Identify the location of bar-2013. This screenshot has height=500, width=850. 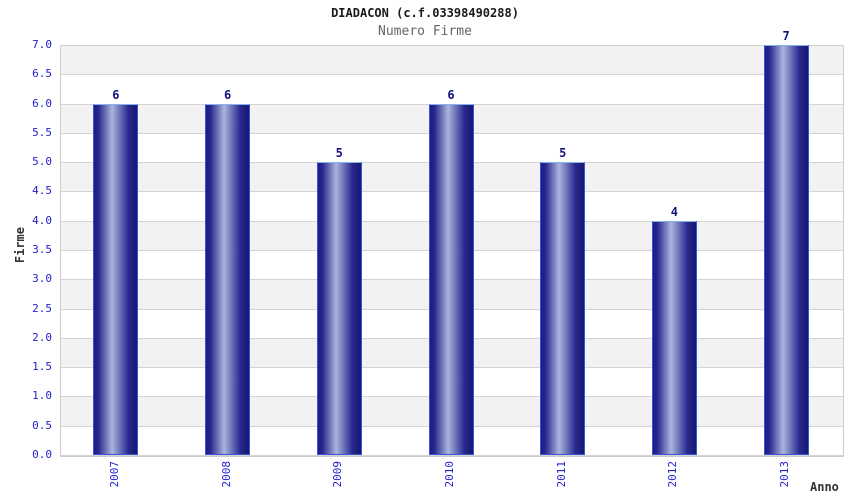
(786, 250).